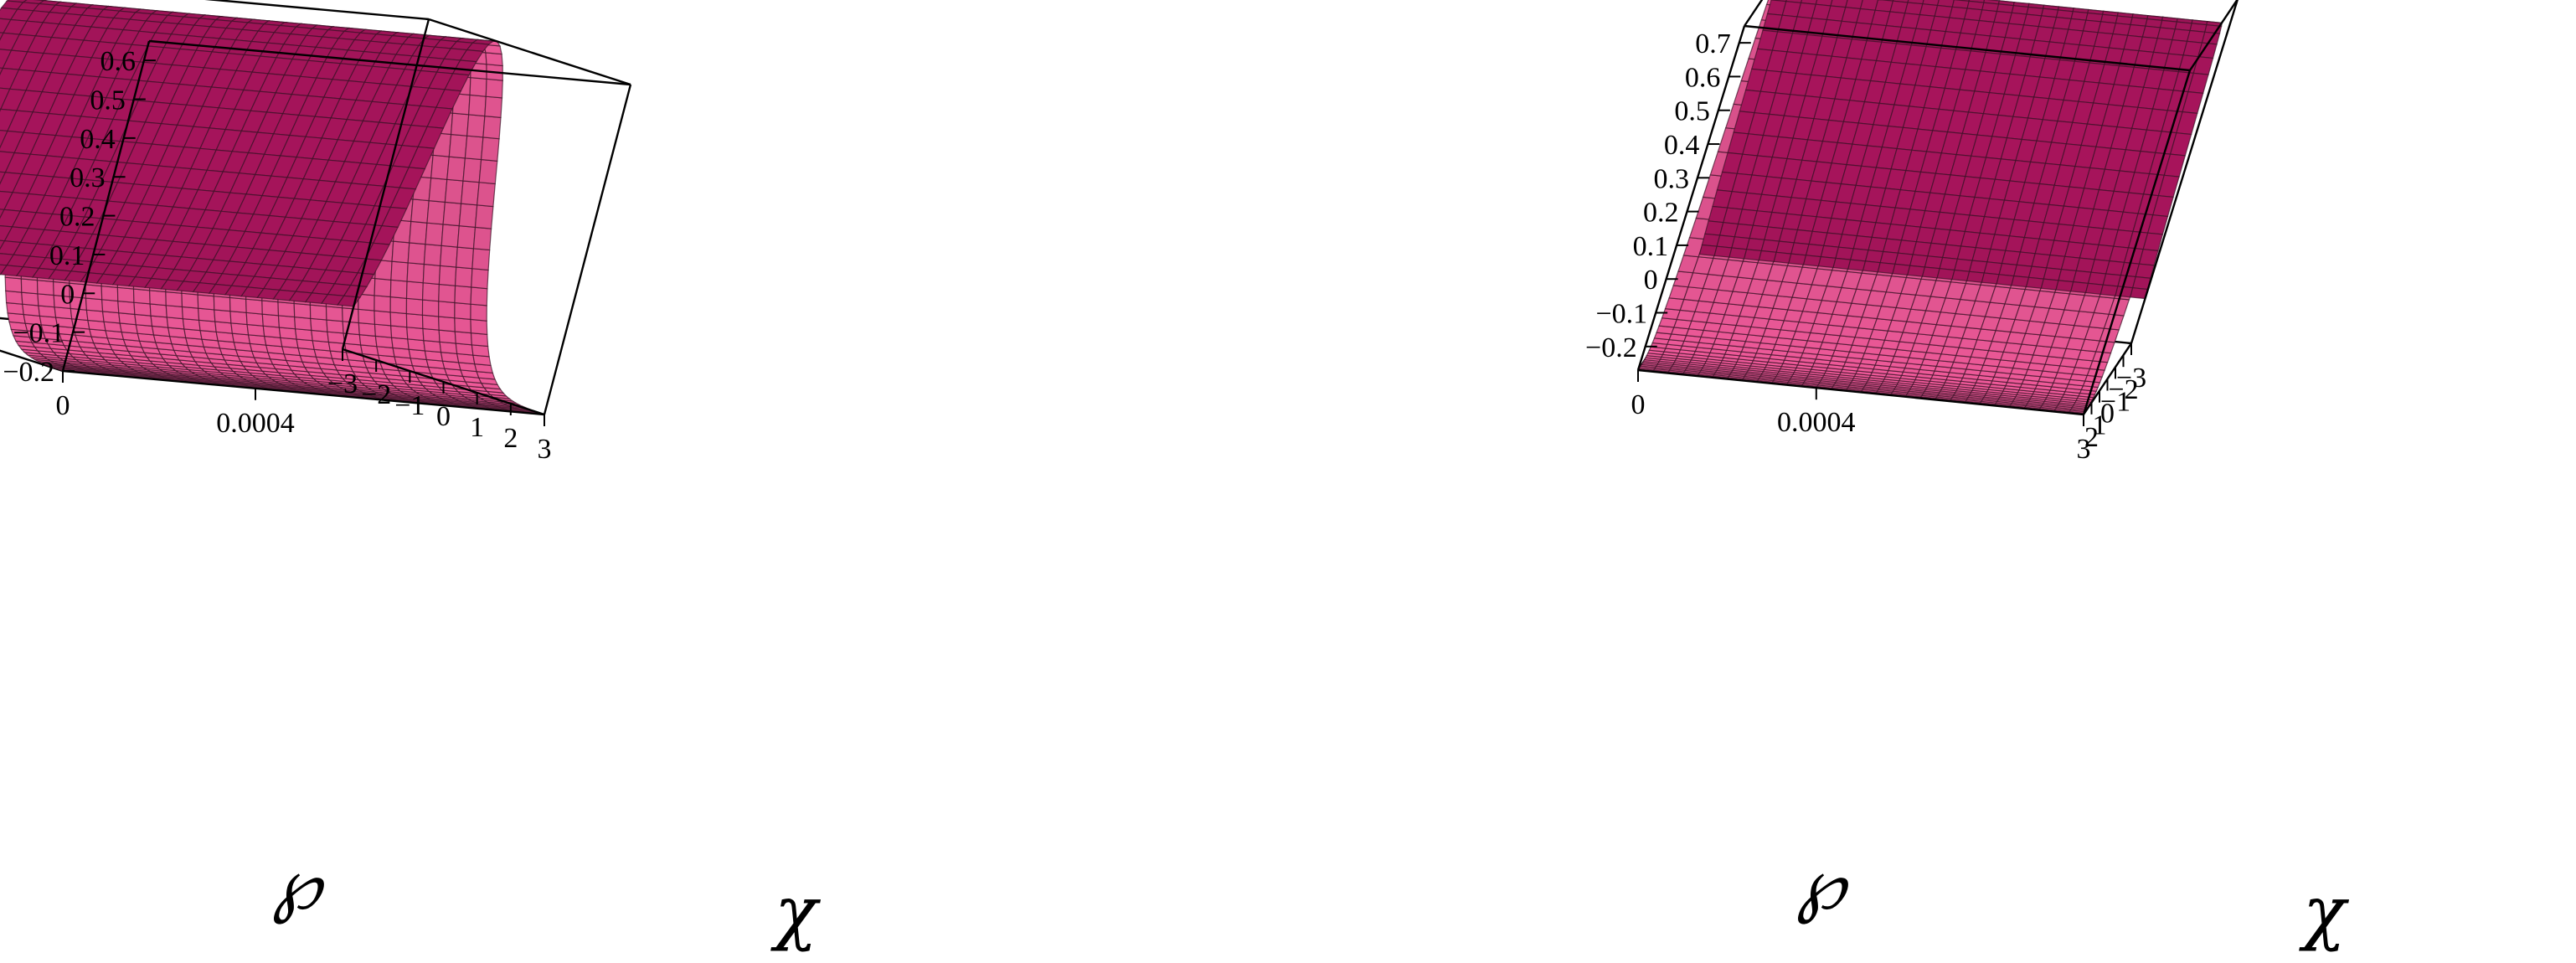 The image size is (2576, 963). What do you see at coordinates (547, 898) in the screenshot?
I see `axis-labels: ℘ χ` at bounding box center [547, 898].